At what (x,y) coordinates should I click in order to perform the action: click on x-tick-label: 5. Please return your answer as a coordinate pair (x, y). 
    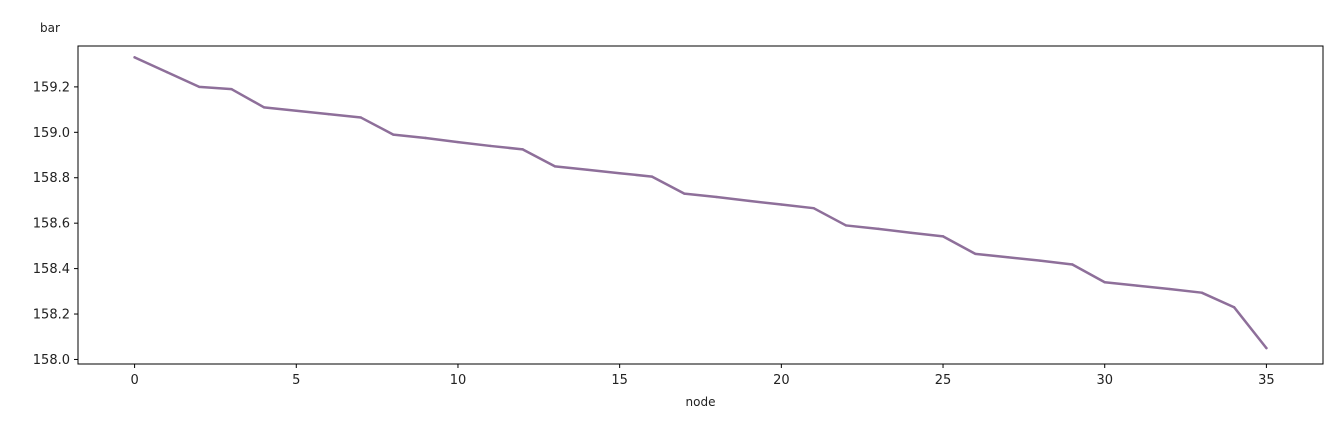
    Looking at the image, I should click on (296, 380).